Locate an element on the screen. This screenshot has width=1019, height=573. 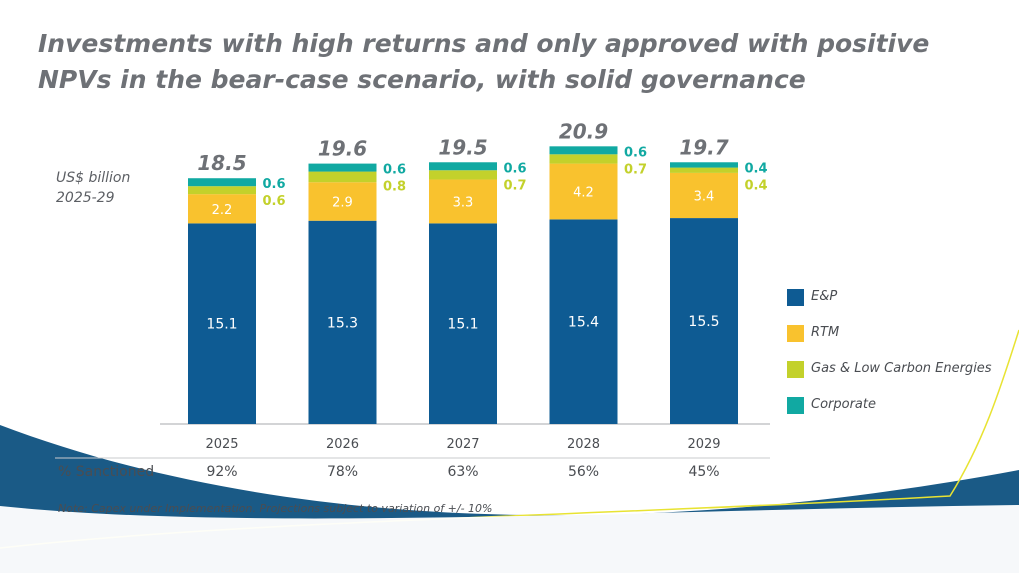
value-label-rtm-2026: 2.9 is located at coordinates (342, 202).